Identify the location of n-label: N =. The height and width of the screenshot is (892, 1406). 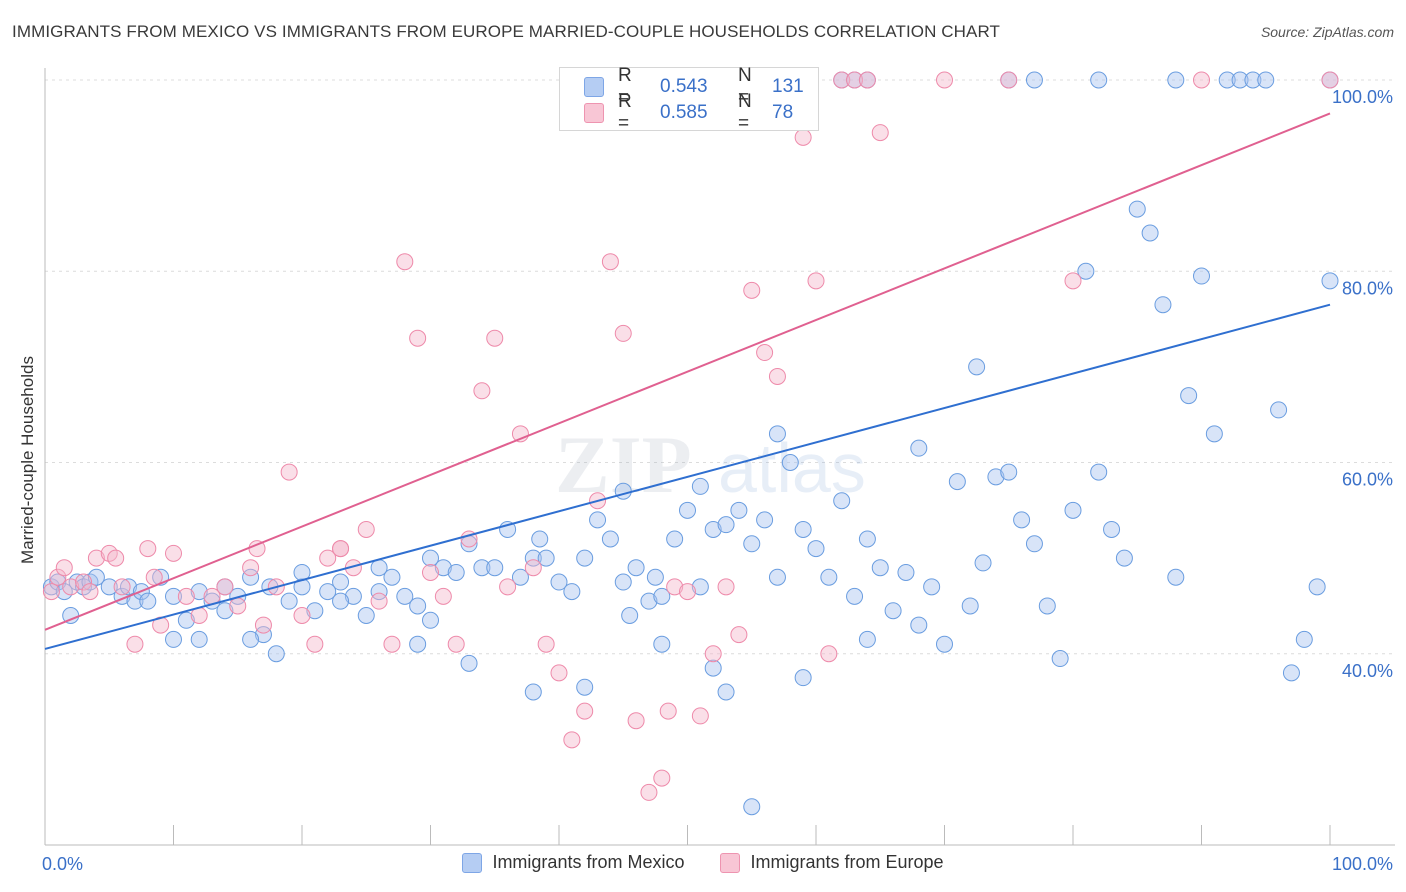
(745, 112).